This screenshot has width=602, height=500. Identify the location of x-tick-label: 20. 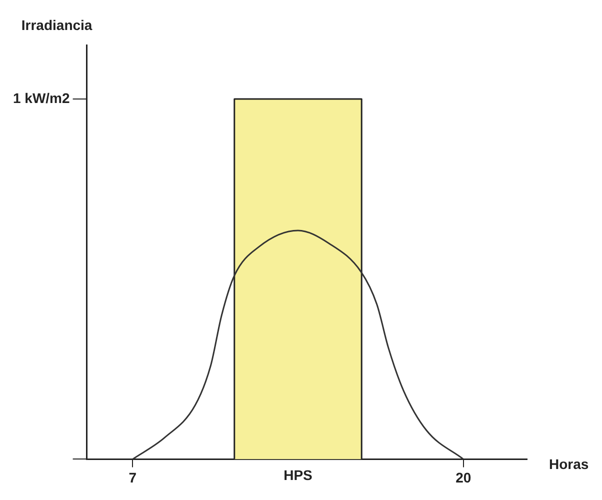
(464, 477).